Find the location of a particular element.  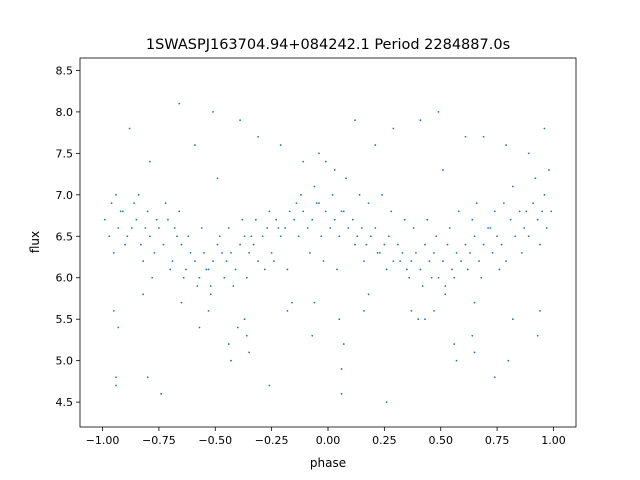

x-tick-label: 0.50 is located at coordinates (440, 440).